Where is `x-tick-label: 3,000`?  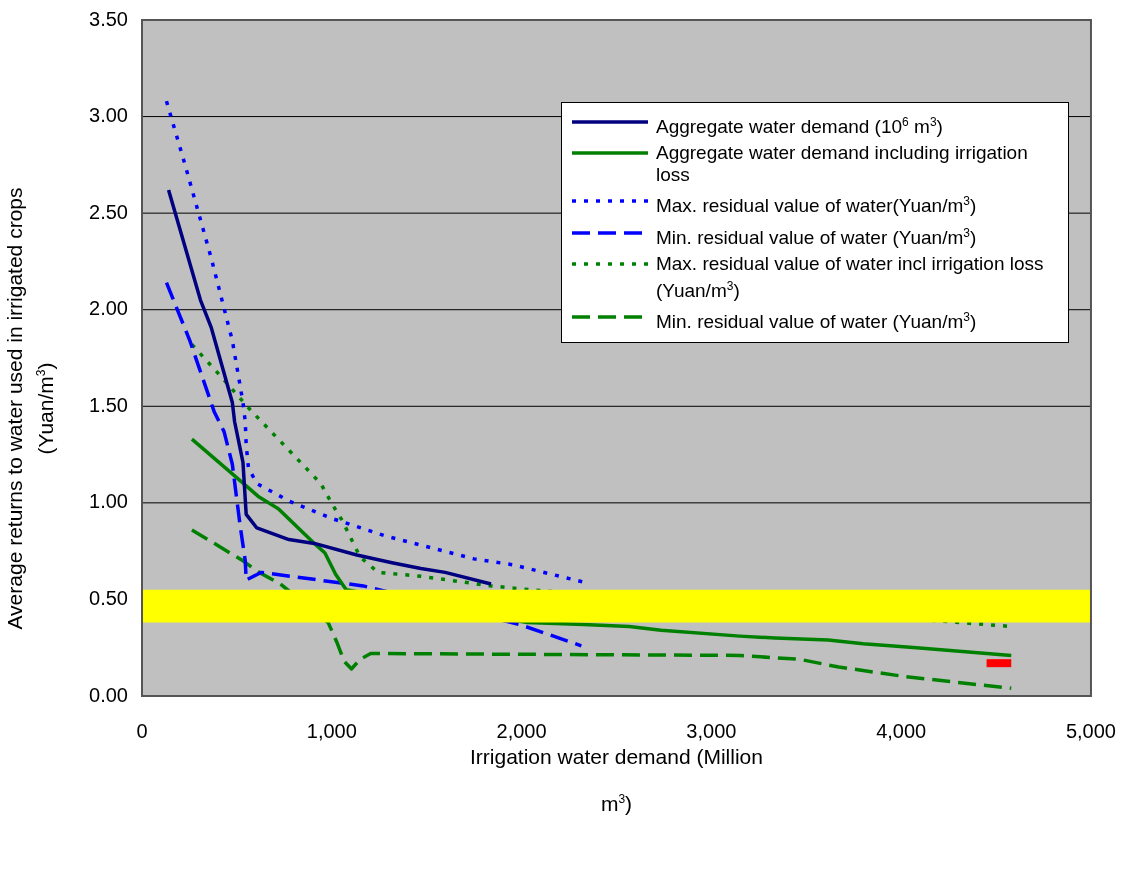
x-tick-label: 3,000 is located at coordinates (711, 730).